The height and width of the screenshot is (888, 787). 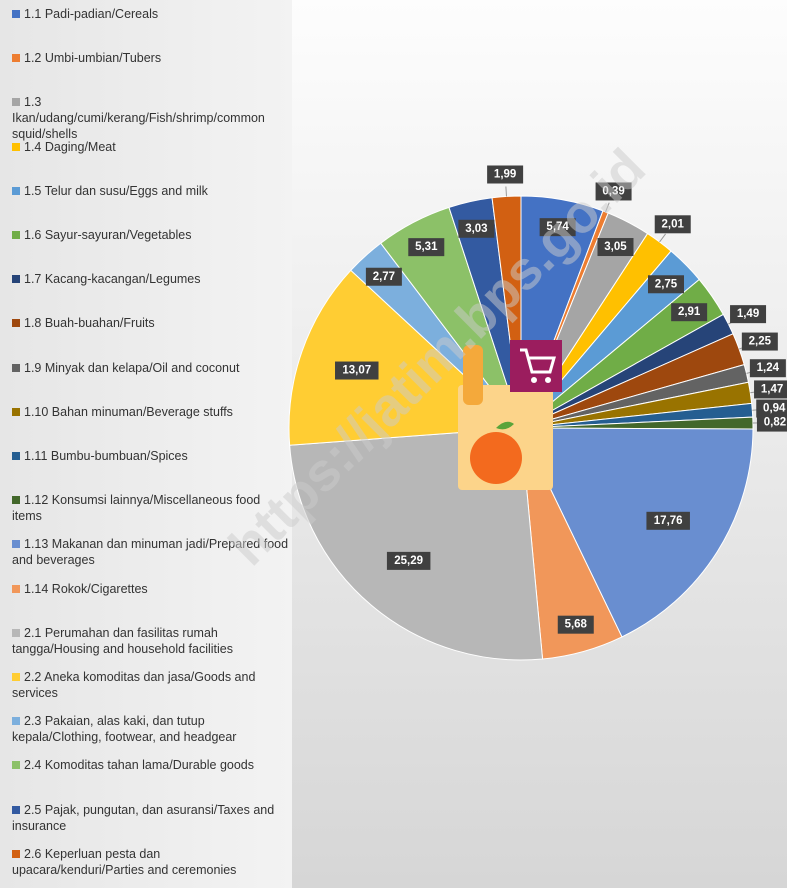 I want to click on data-label: 2,01, so click(x=673, y=224).